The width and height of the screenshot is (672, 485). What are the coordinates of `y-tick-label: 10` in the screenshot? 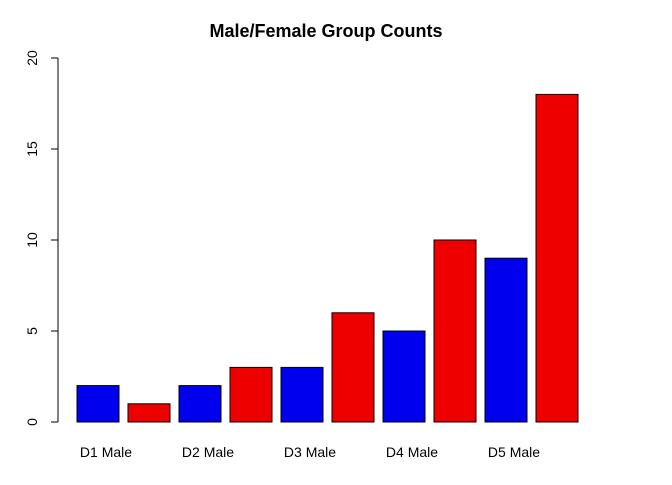 It's located at (32, 240).